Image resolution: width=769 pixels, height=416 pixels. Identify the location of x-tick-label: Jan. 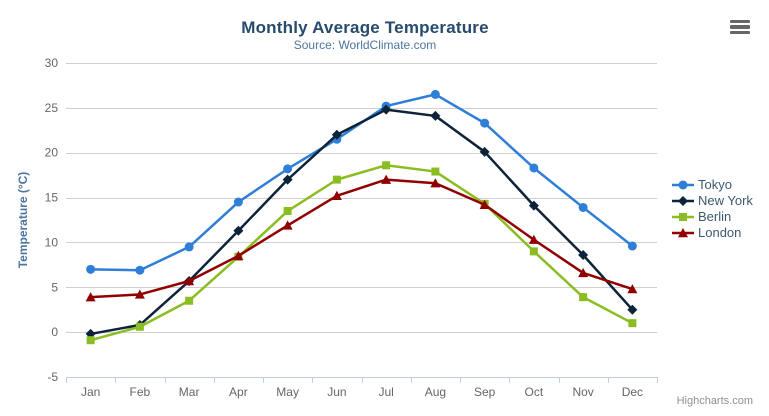
(90, 392).